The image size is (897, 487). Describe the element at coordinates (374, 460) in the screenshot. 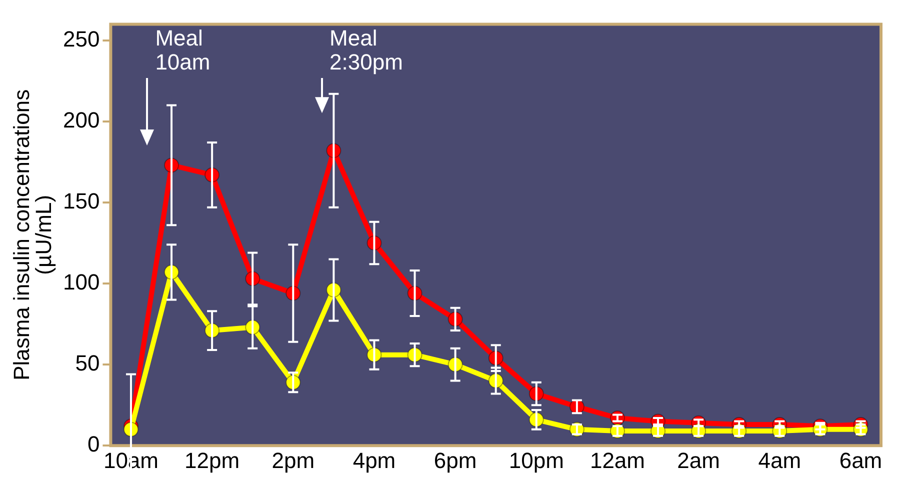

I see `x-tick-label: 4pm` at that location.